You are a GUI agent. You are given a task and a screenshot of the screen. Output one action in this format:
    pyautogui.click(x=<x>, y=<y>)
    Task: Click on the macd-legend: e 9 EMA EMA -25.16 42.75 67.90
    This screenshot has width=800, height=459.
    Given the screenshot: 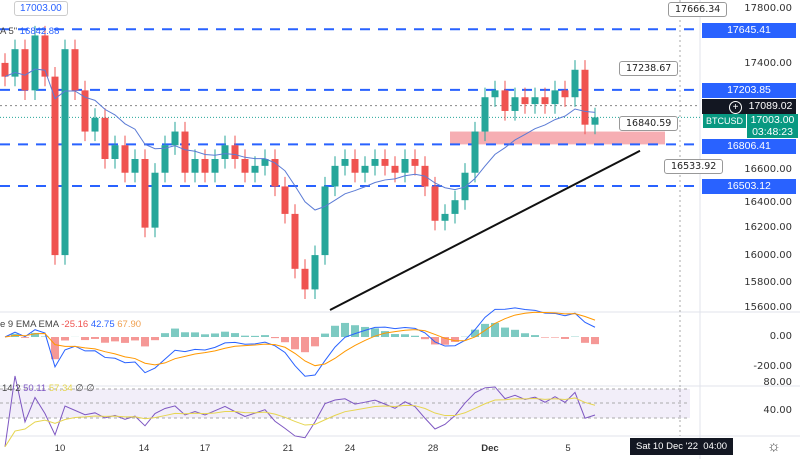 What is the action you would take?
    pyautogui.click(x=70, y=324)
    